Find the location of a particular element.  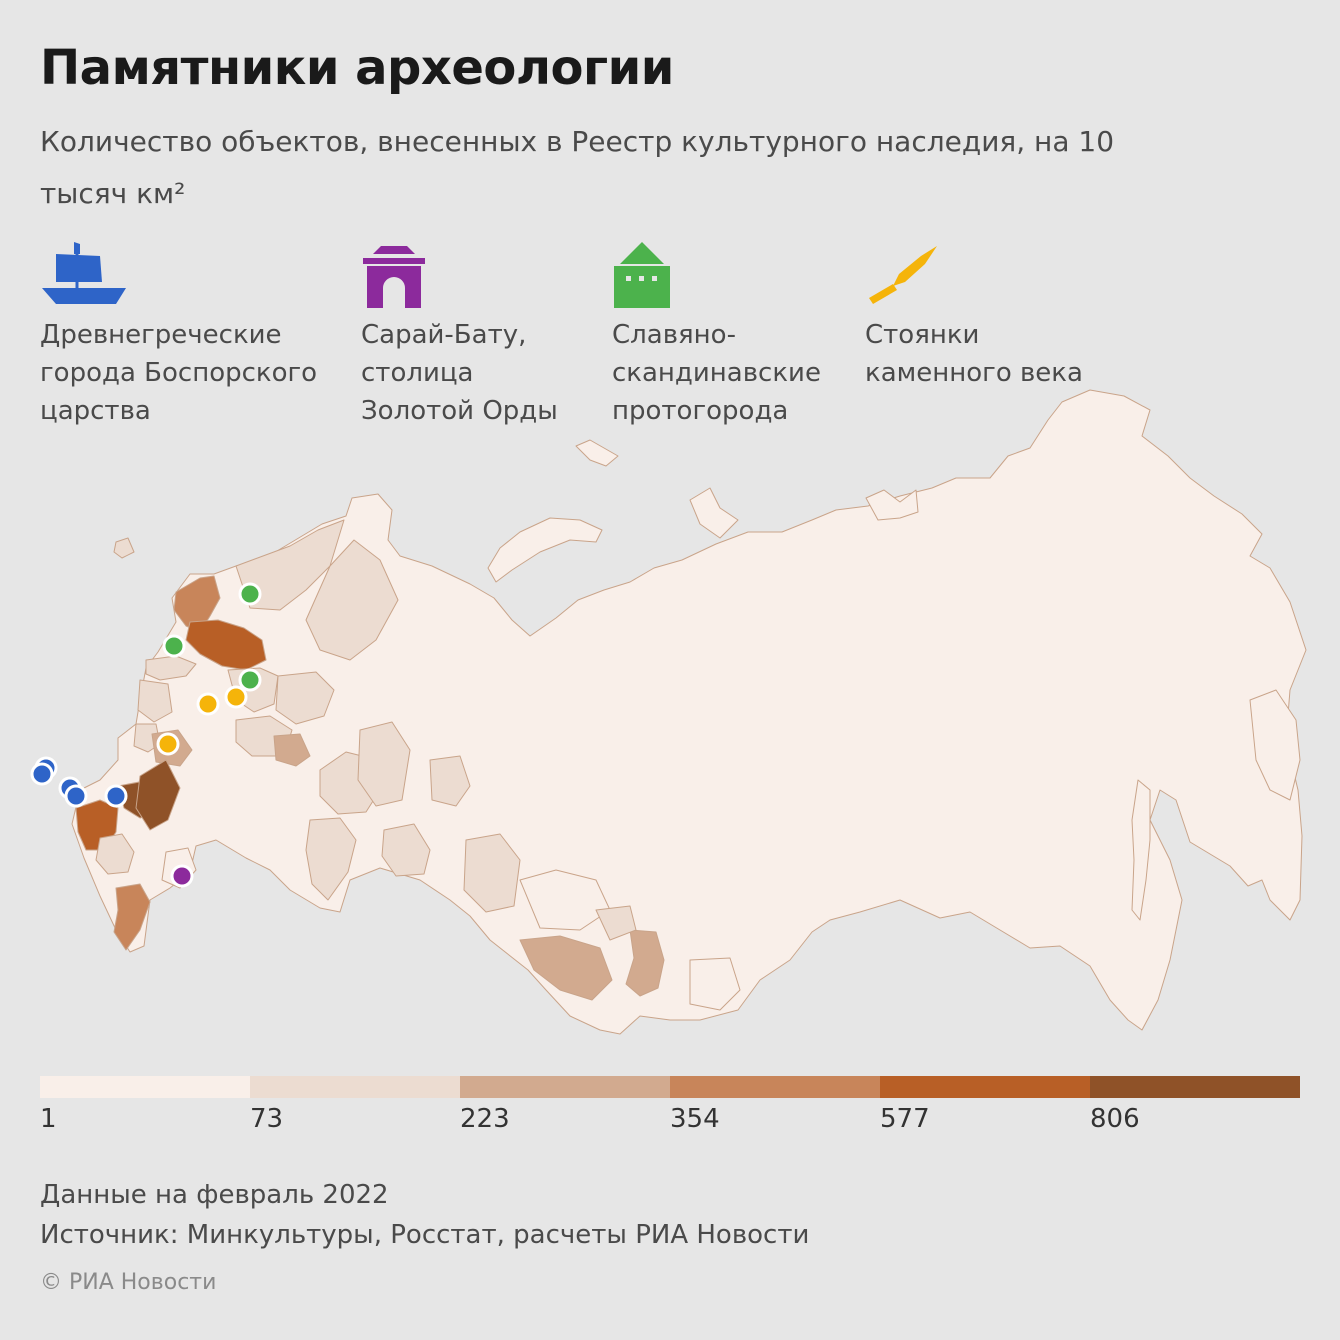

region-tatarstan is located at coordinates (292, 750).